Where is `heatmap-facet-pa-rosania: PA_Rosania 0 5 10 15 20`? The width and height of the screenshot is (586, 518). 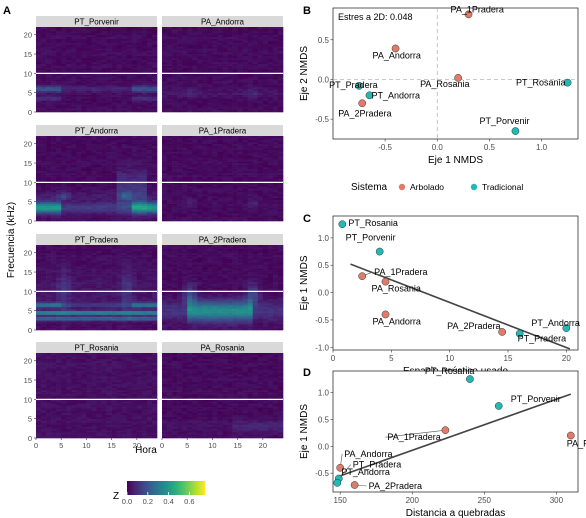 heatmap-facet-pa-rosania: PA_Rosania 0 5 10 15 20 is located at coordinates (222, 396).